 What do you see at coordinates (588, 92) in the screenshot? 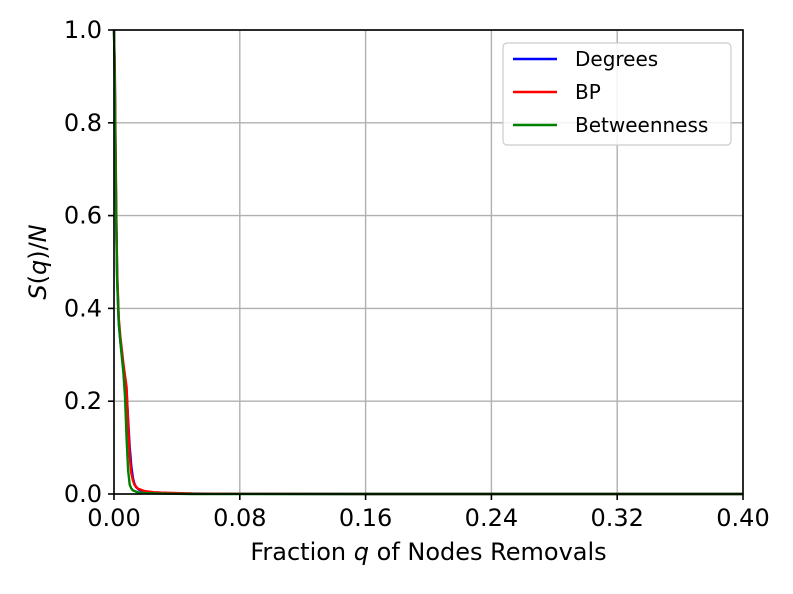
I see `legend-label: BP` at bounding box center [588, 92].